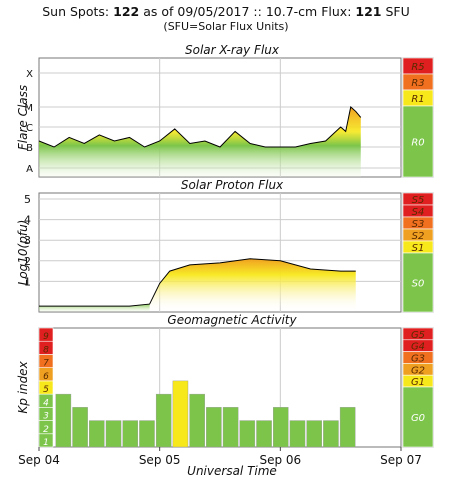  I want to click on kp-scale-label: G2, so click(418, 370).